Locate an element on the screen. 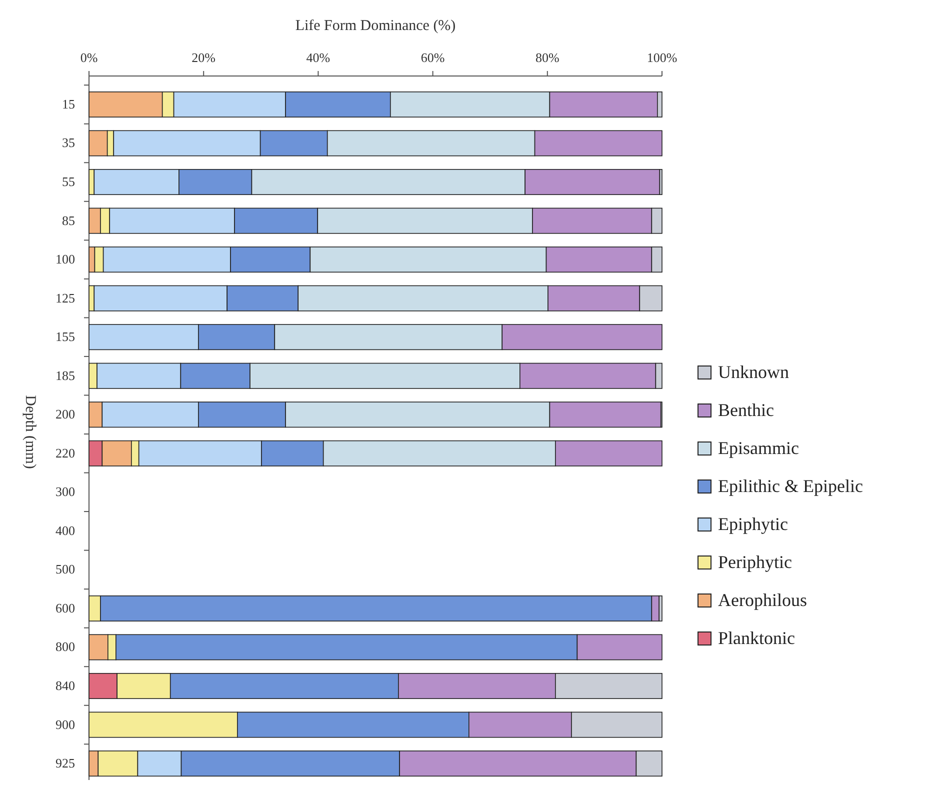 Image resolution: width=947 pixels, height=796 pixels. legend-label: Epiphytic is located at coordinates (753, 524).